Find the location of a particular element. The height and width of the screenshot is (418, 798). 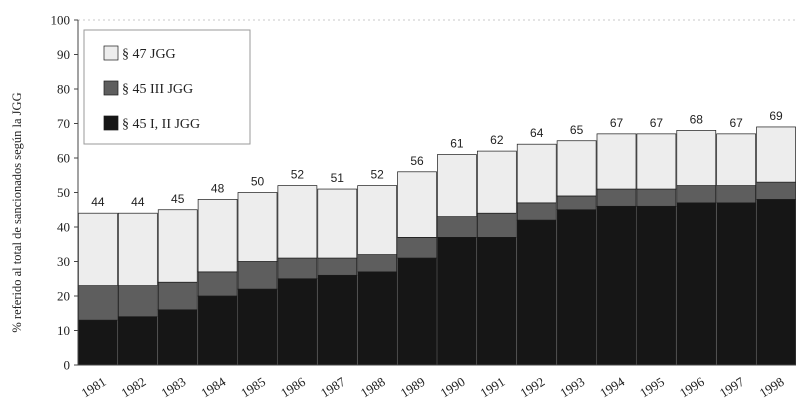

data-label-1996: 68 is located at coordinates (697, 119).